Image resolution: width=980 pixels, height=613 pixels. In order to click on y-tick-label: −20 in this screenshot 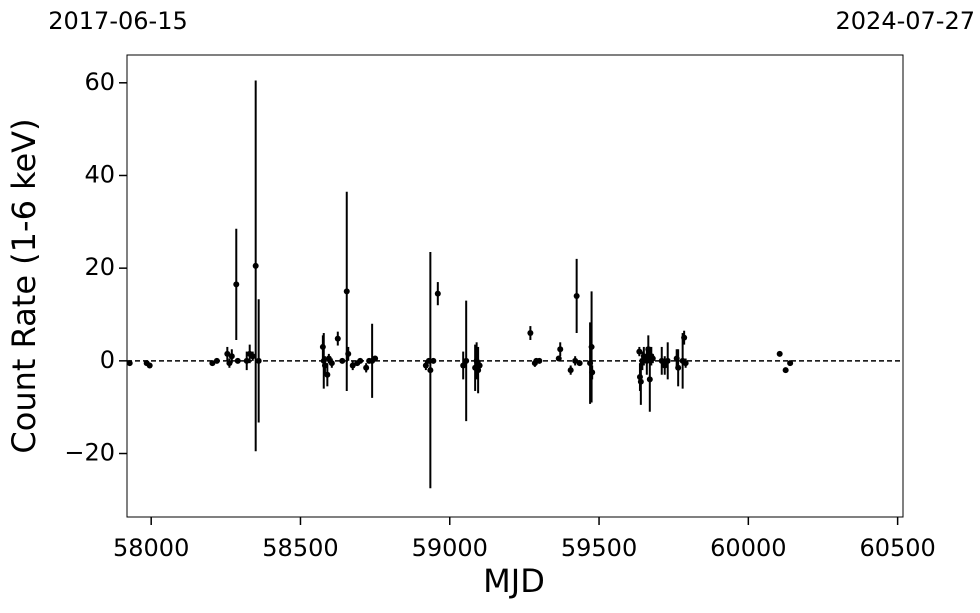, I will do `click(89, 453)`.